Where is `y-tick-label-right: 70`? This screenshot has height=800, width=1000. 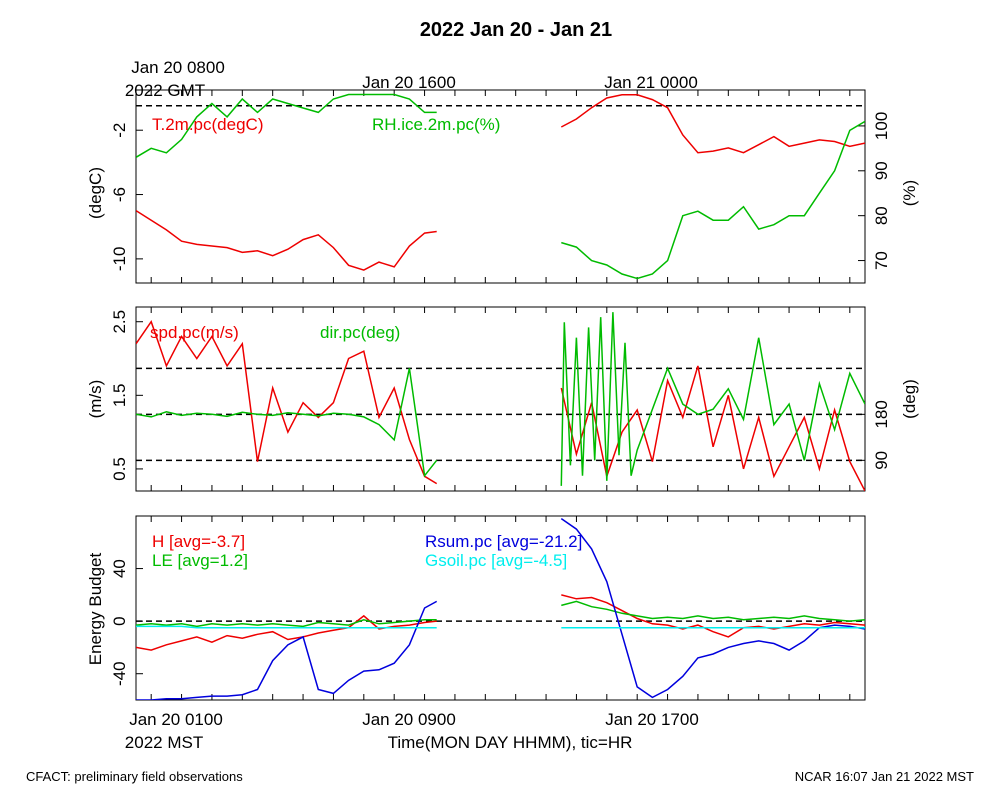
y-tick-label-right: 70 is located at coordinates (881, 260).